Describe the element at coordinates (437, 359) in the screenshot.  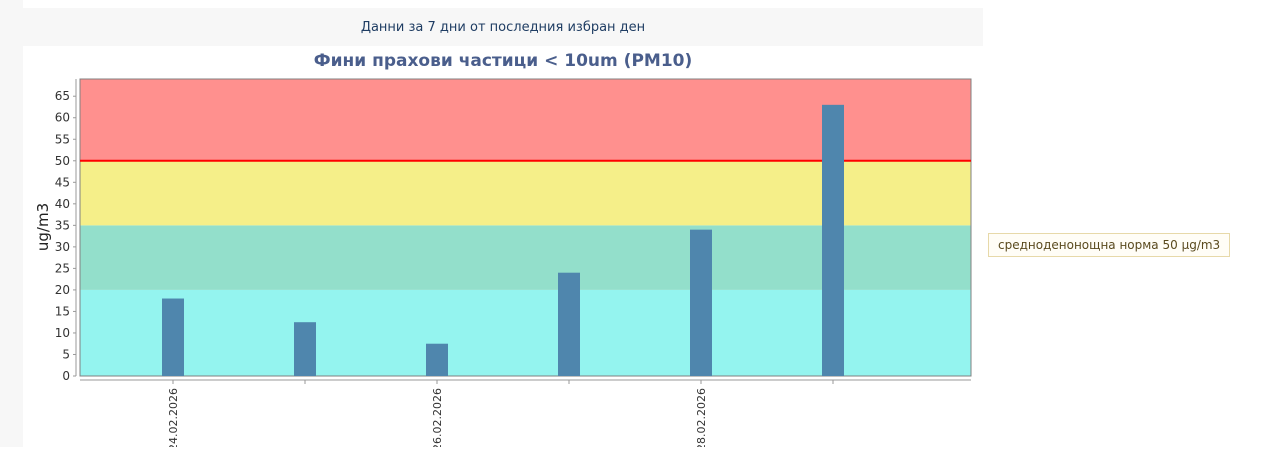
I see `bar-26.02.2026` at that location.